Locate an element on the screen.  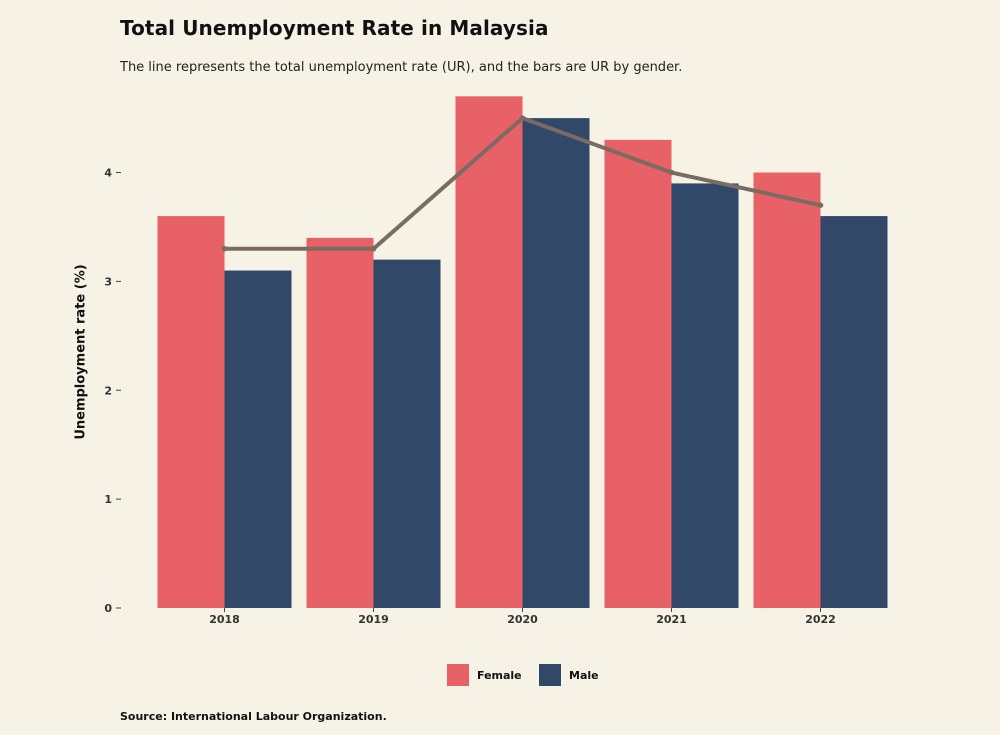
bar-female-2019 is located at coordinates (340, 423).